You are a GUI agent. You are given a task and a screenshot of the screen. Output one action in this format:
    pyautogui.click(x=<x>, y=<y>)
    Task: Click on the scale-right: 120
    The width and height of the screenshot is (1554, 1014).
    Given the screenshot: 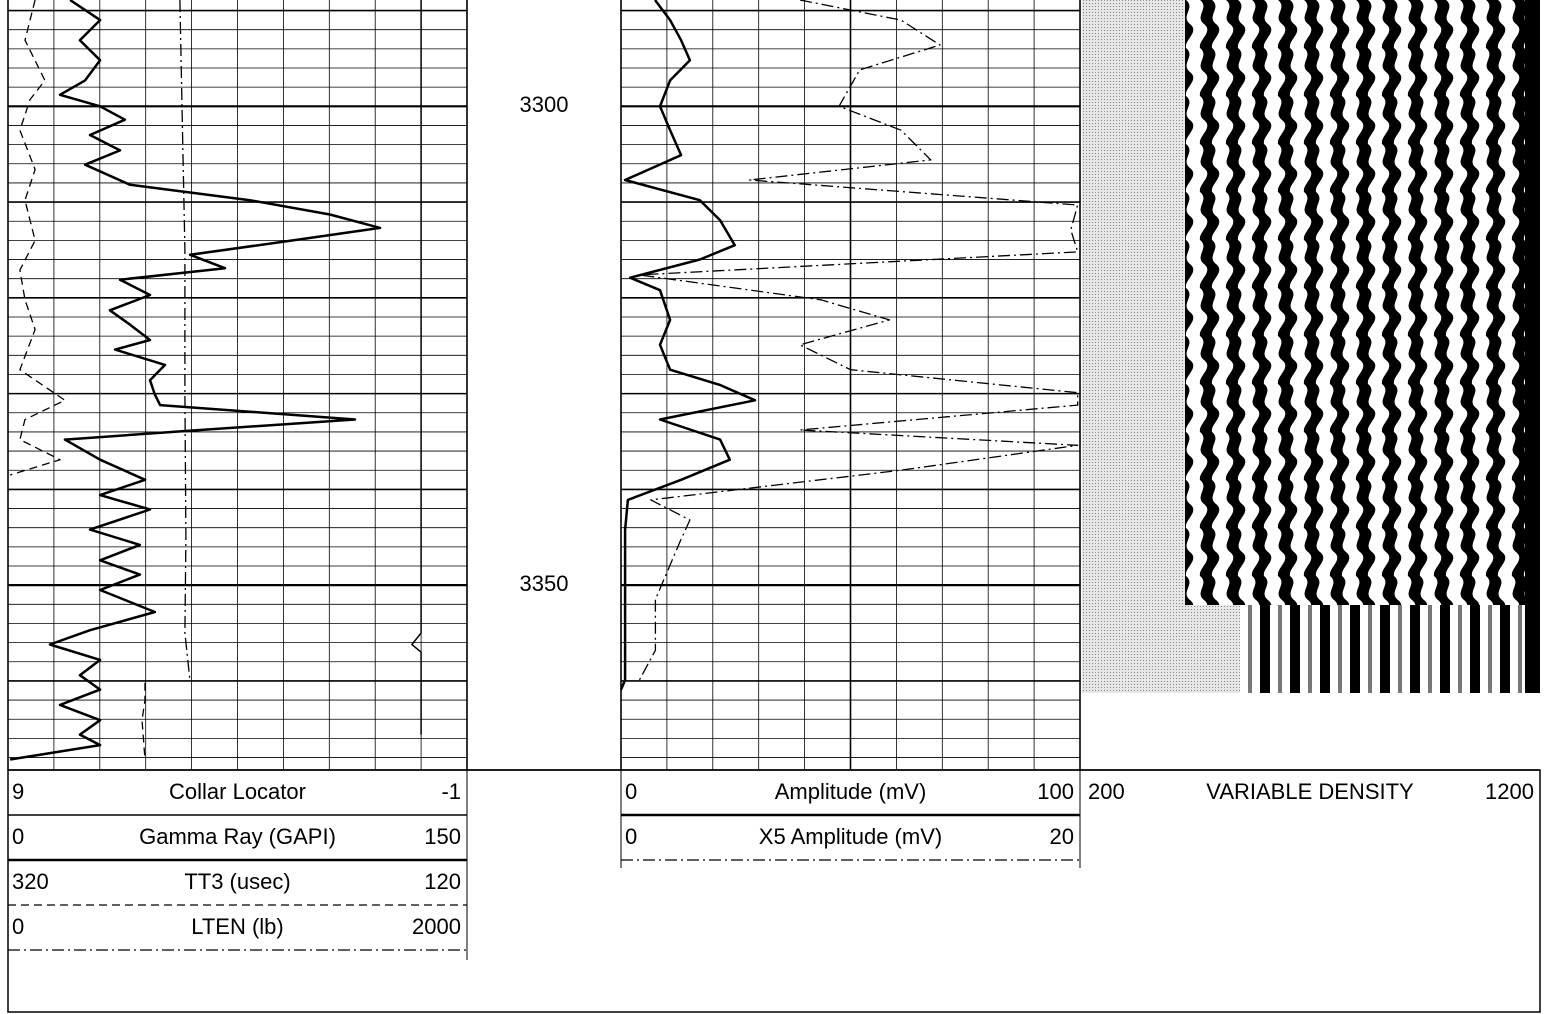 What is the action you would take?
    pyautogui.click(x=442, y=881)
    